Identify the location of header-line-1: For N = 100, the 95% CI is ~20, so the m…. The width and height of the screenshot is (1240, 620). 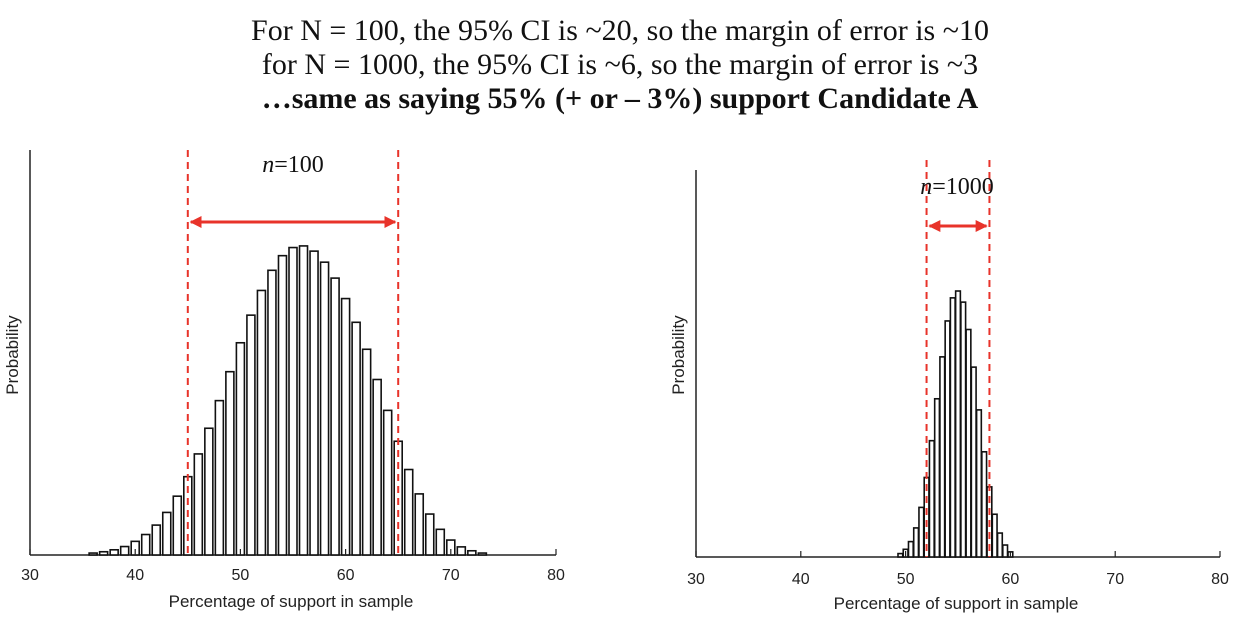
(620, 30).